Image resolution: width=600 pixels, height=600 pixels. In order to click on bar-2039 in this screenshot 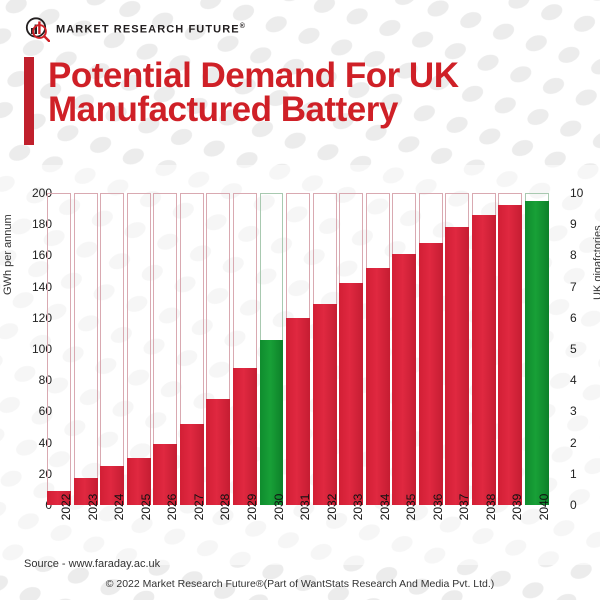, I will do `click(510, 355)`.